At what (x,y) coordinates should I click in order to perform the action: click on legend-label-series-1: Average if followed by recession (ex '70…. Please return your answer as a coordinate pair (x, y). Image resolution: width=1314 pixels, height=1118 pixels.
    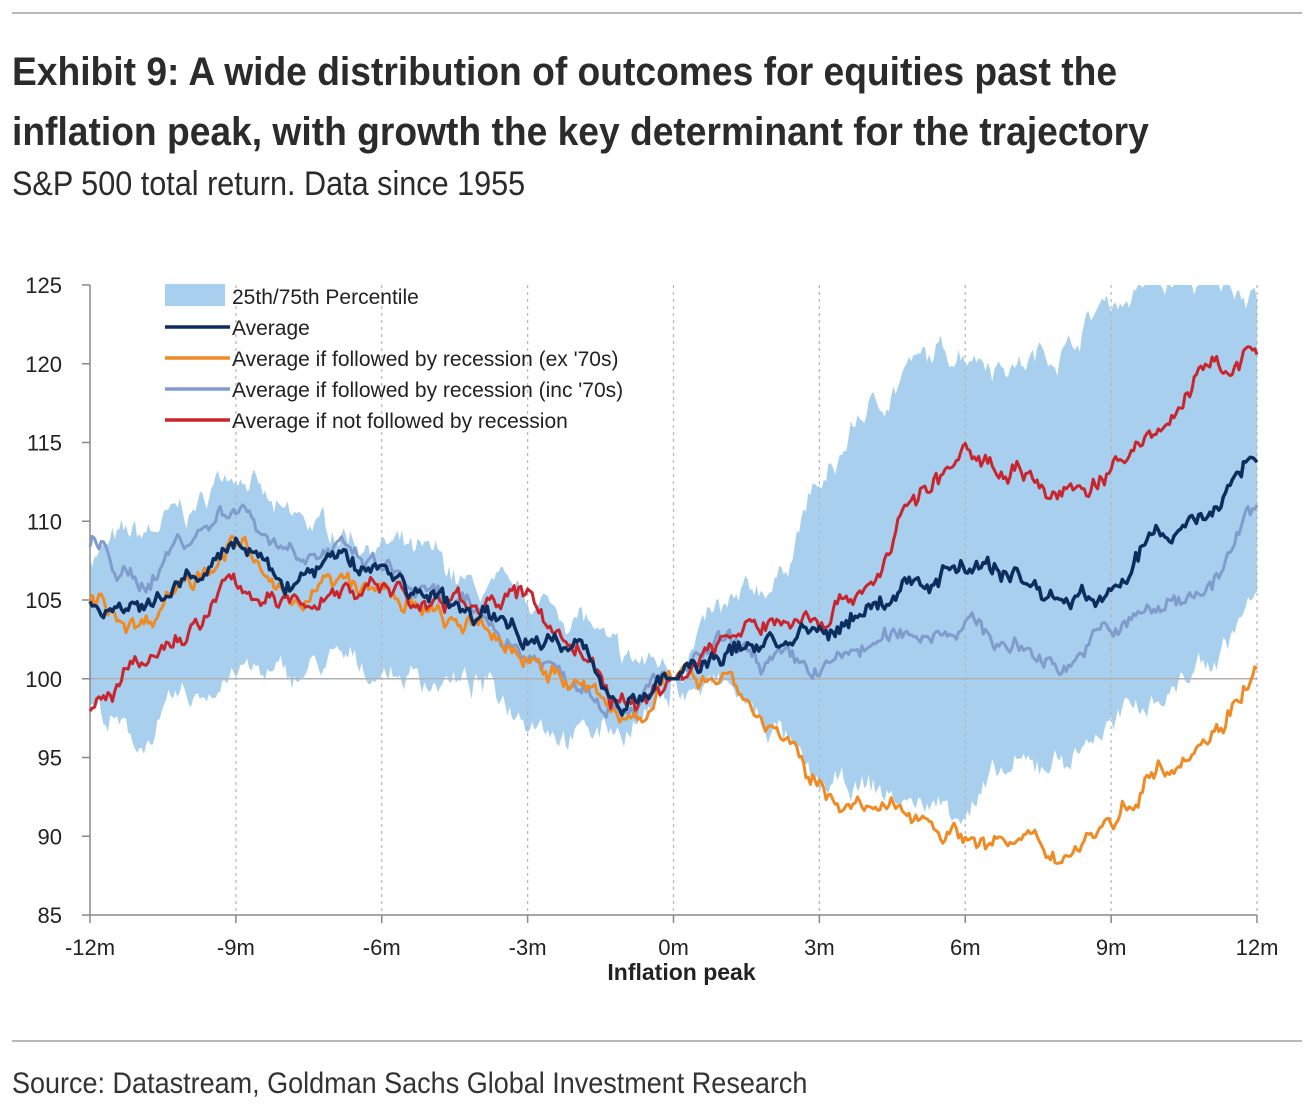
    Looking at the image, I should click on (425, 359).